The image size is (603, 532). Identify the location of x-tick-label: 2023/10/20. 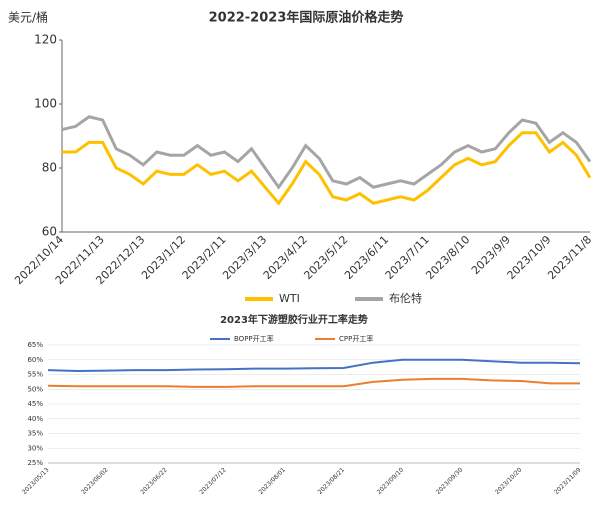
(509, 481).